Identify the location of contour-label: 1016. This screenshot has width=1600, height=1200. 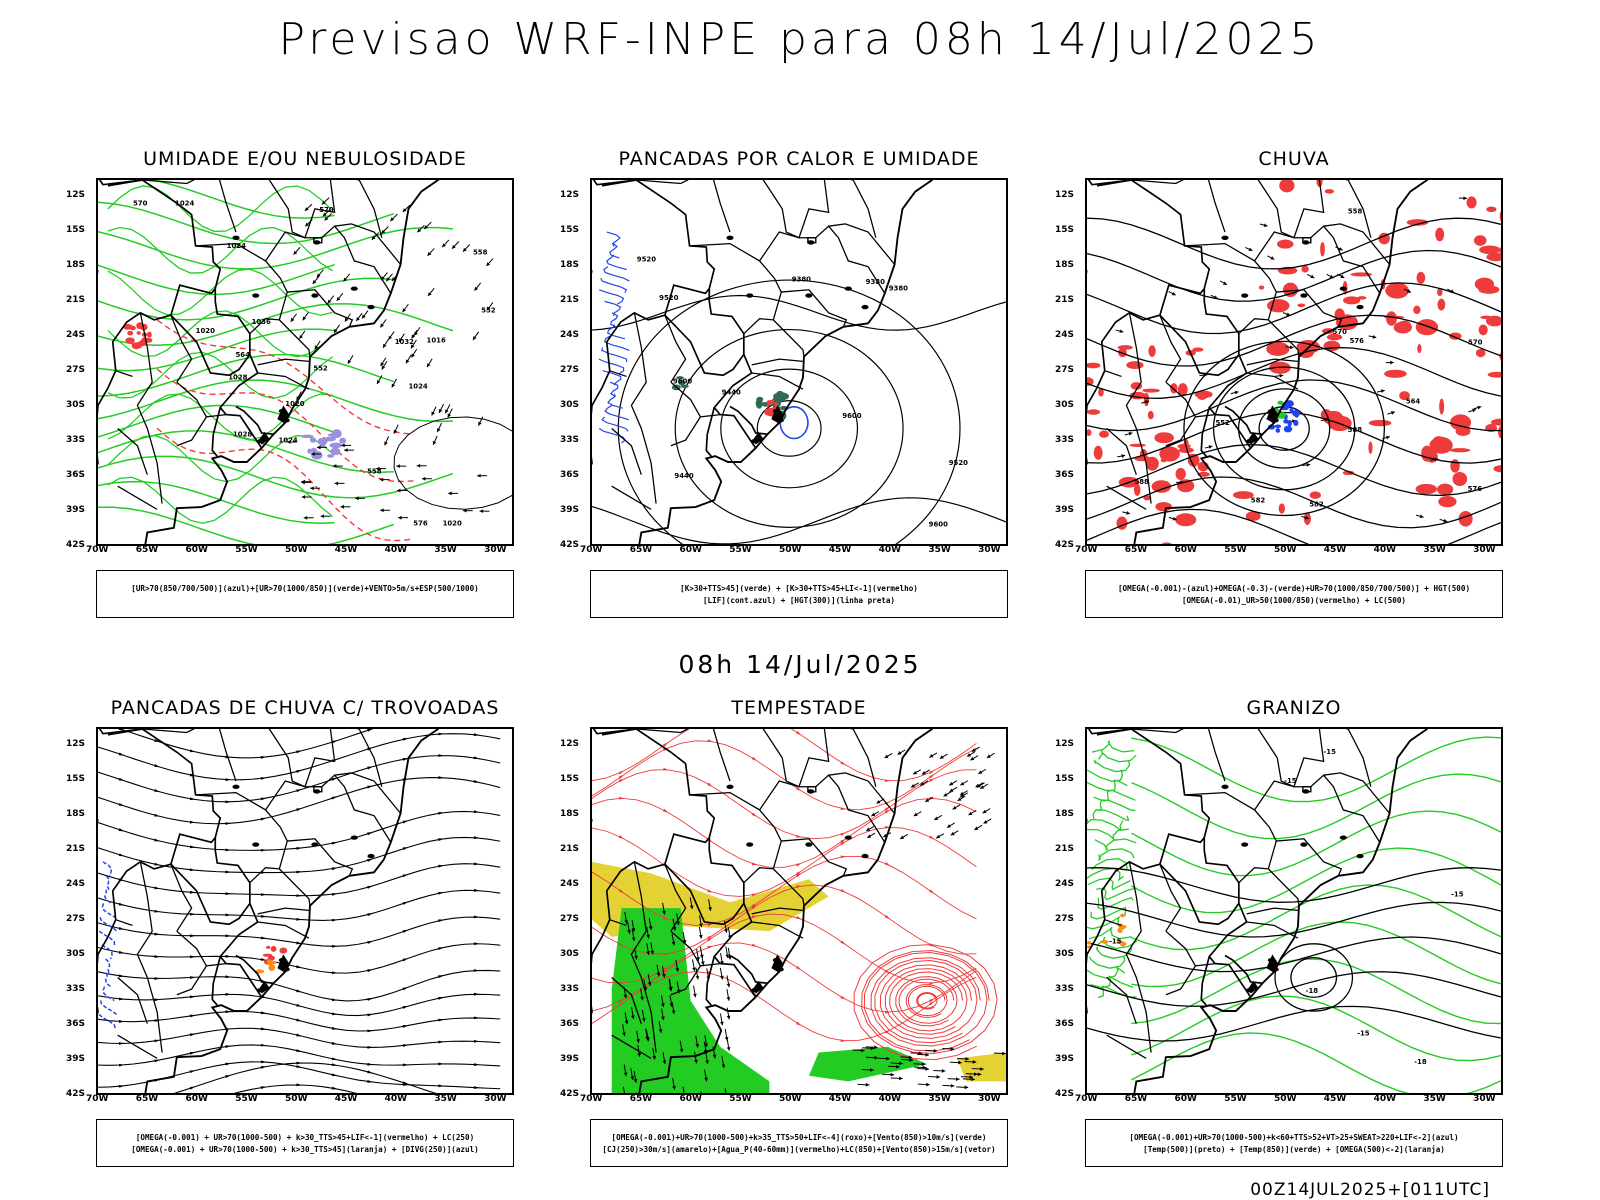
(436, 340).